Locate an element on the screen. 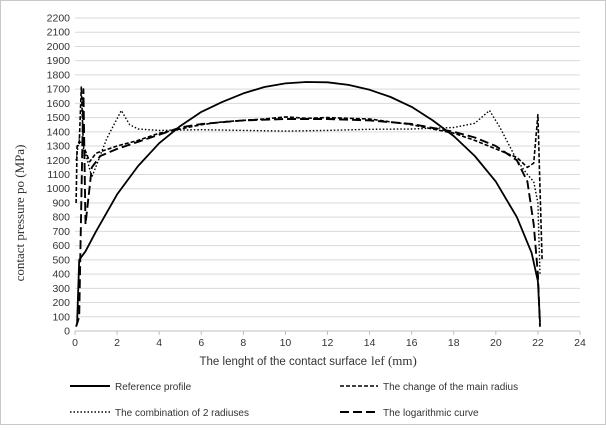 The width and height of the screenshot is (606, 430). y-tick-label: 0 is located at coordinates (67, 332).